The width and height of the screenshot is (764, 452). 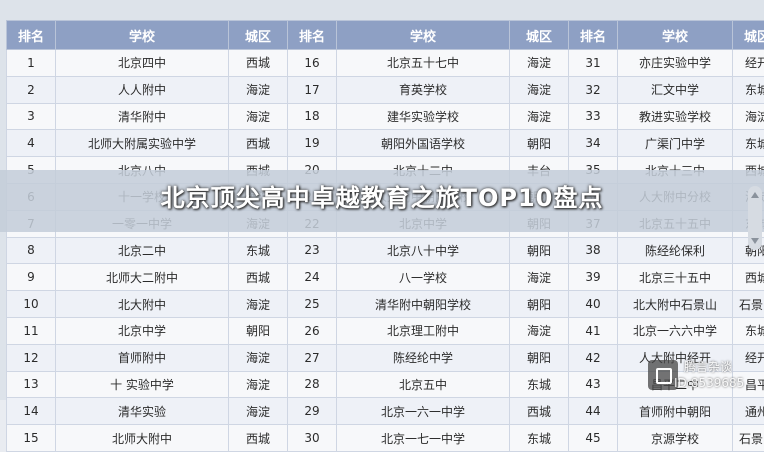 I want to click on table-row: 1北京四中西城16北京五十七中海淀31亦庄实验中学经开, so click(x=385, y=63).